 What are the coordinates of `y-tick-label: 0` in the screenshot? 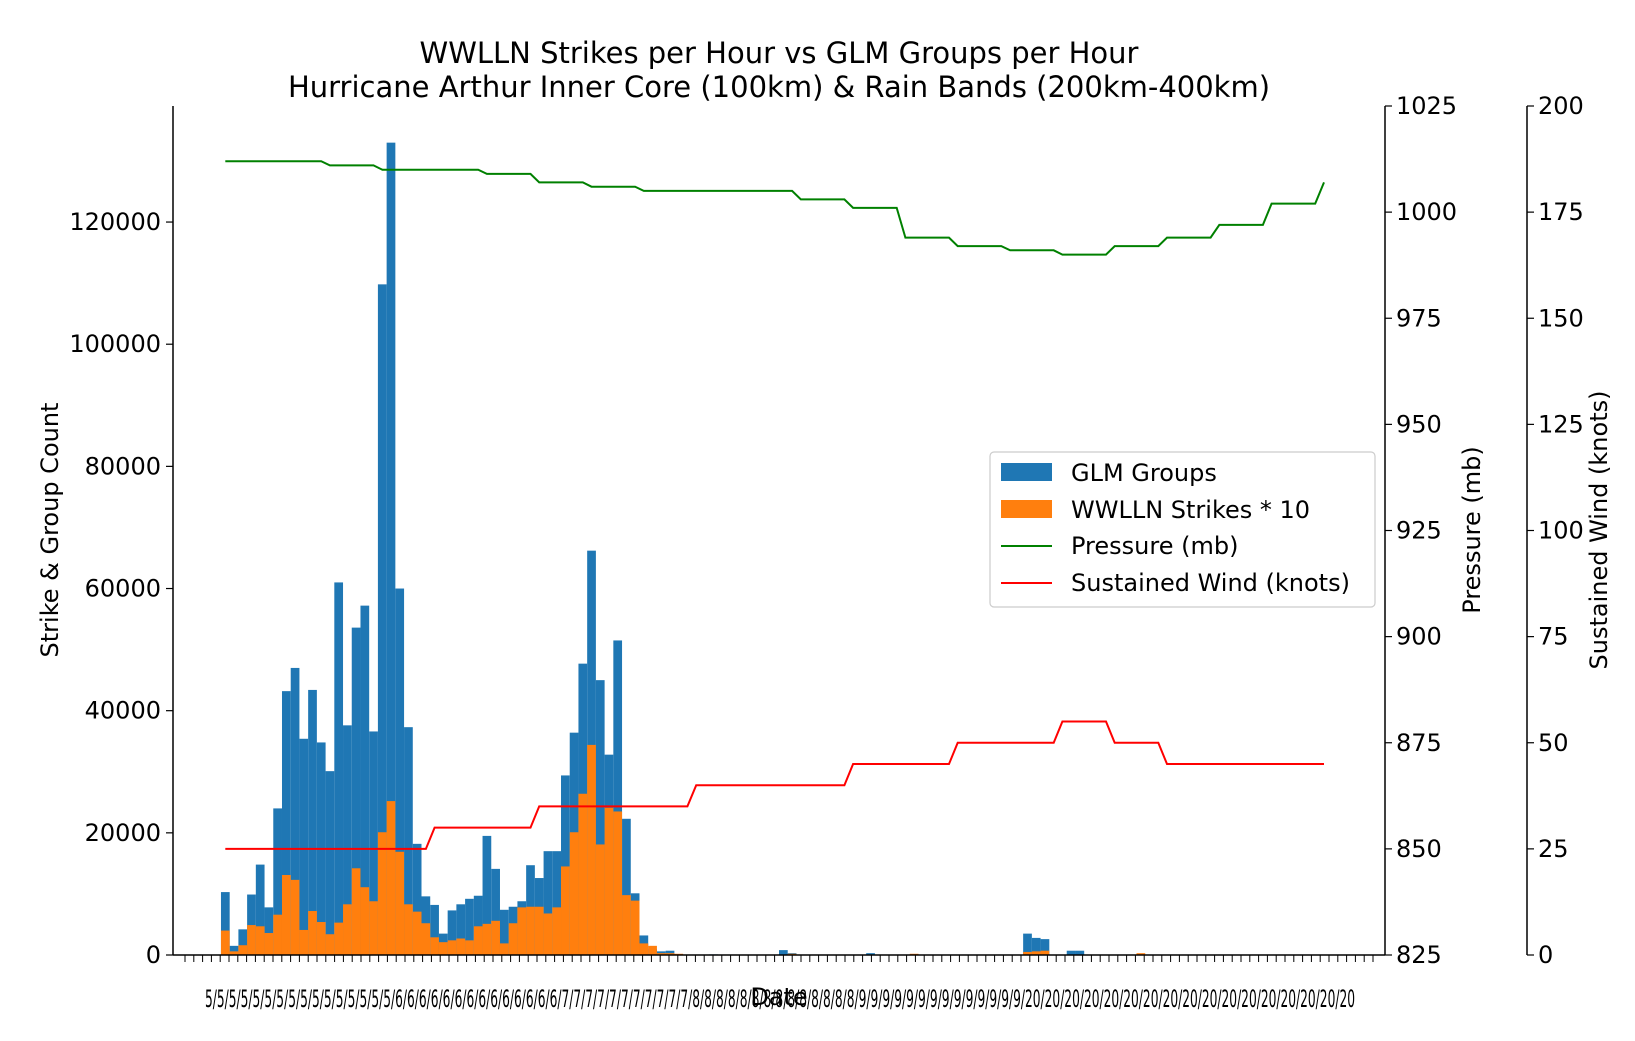 It's located at (153, 955).